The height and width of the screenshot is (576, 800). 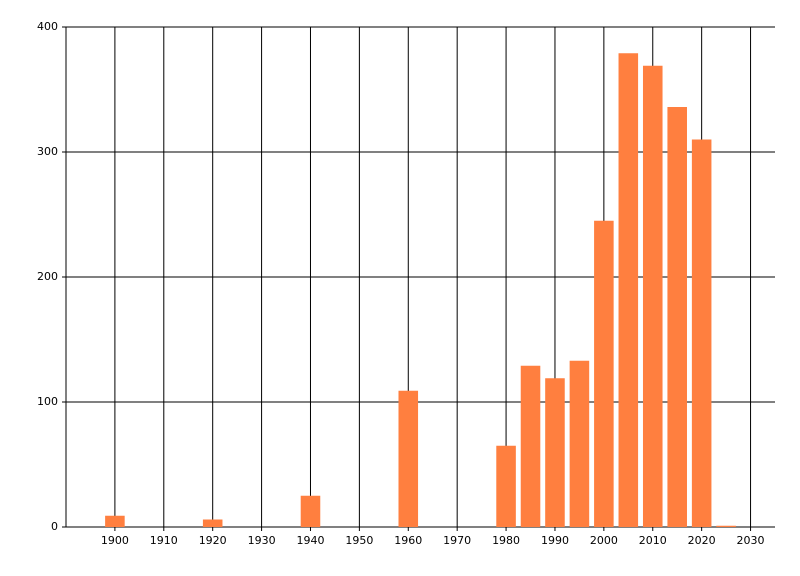 I want to click on x-tick-label: 1990, so click(x=555, y=540).